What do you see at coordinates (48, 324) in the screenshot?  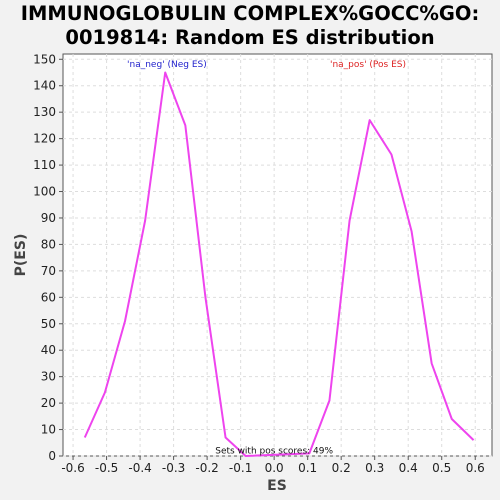 I see `y-tick-label: 50` at bounding box center [48, 324].